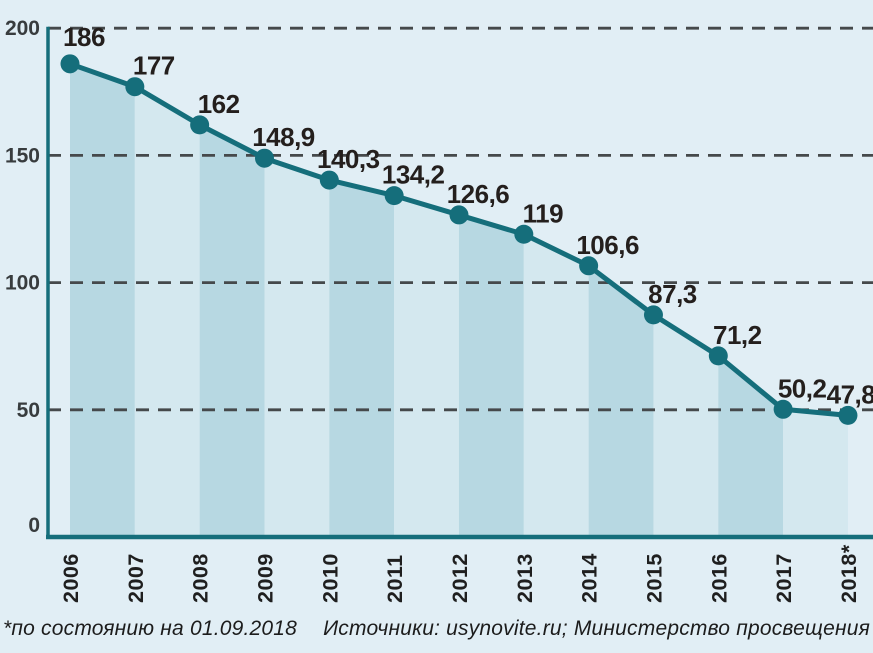  What do you see at coordinates (22, 283) in the screenshot?
I see `y-tick-label: 100` at bounding box center [22, 283].